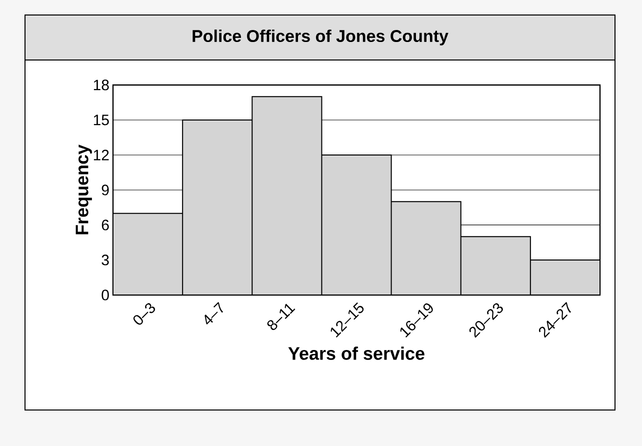 The image size is (642, 446). I want to click on y-tick-label: 15, so click(101, 120).